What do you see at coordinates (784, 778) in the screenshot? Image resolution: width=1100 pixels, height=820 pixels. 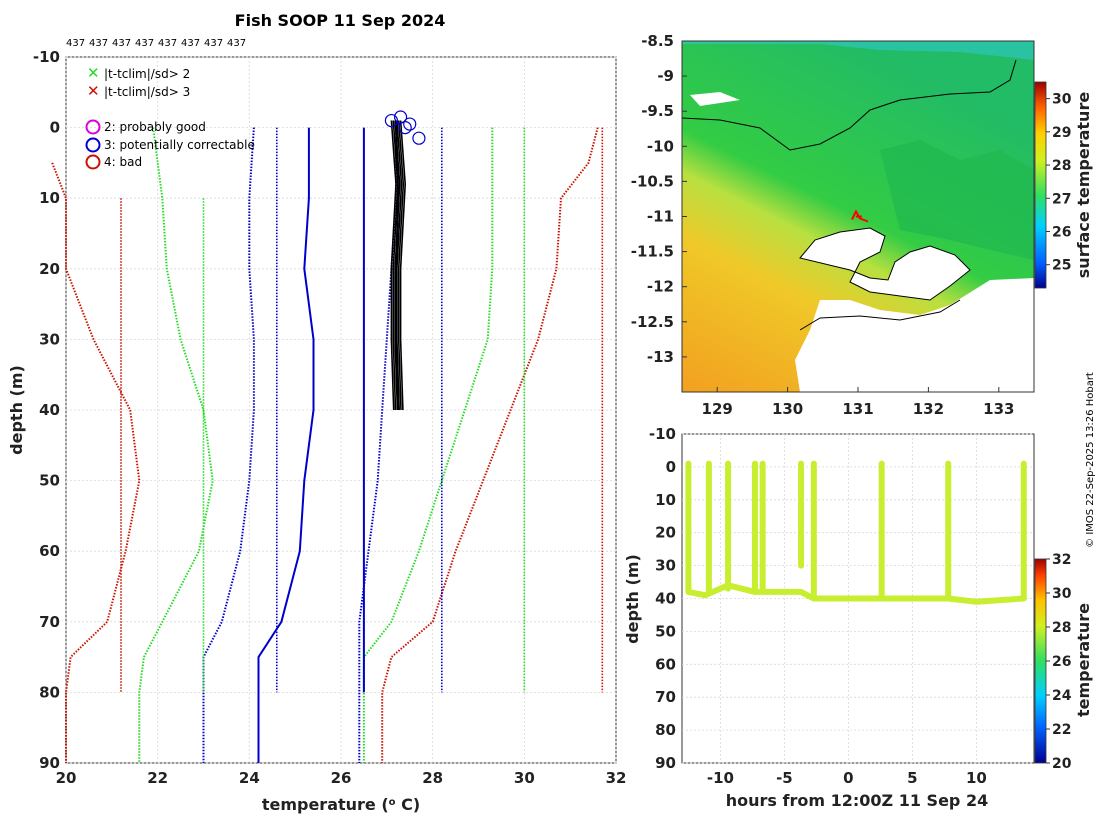 I see `timeseries-xtick: -5` at bounding box center [784, 778].